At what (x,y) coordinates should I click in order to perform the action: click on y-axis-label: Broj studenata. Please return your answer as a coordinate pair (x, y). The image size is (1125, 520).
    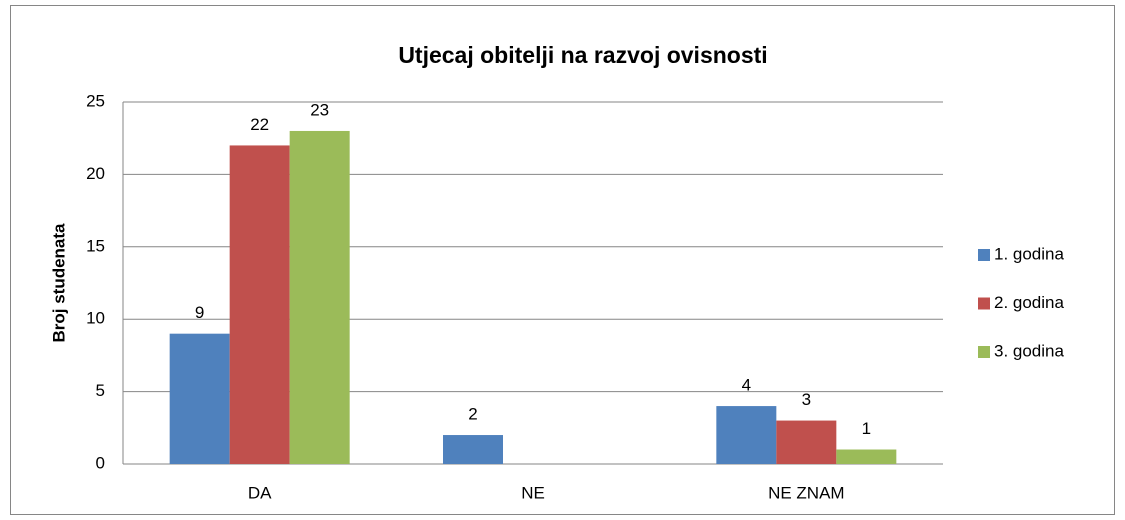
    Looking at the image, I should click on (58, 283).